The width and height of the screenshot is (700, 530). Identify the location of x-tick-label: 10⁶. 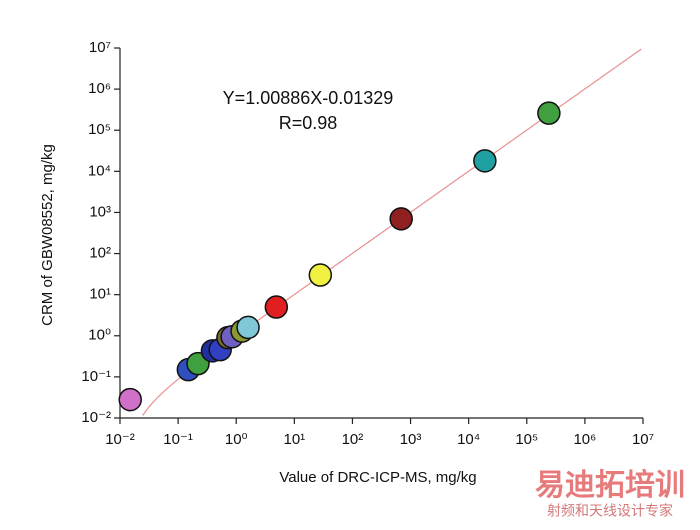
(584, 439).